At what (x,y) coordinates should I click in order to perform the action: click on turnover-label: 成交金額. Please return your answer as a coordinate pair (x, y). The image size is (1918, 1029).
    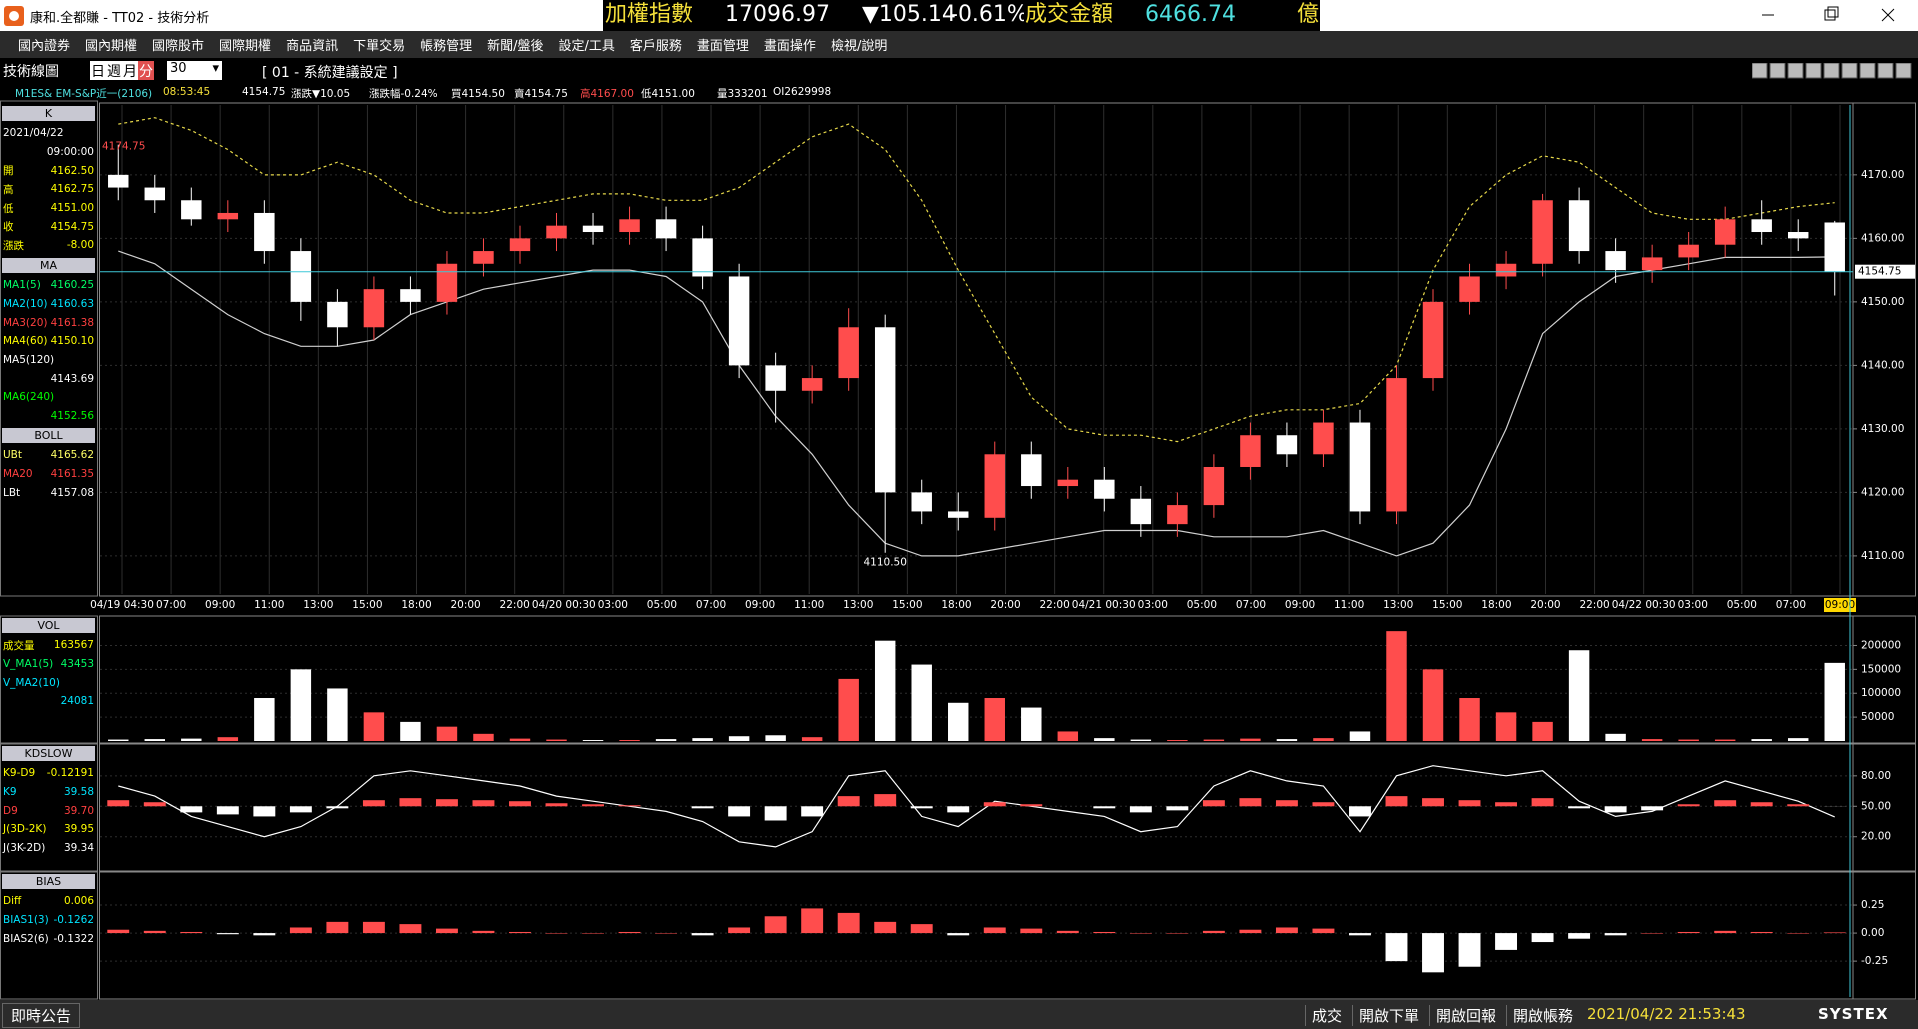
    Looking at the image, I should click on (1069, 14).